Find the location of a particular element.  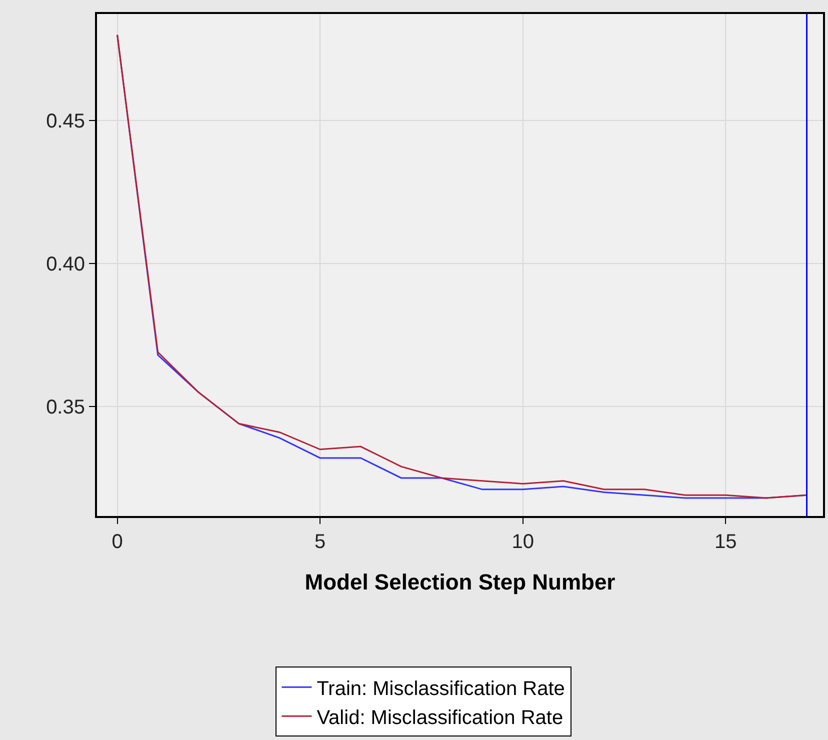

y-tick-label: 0.45 is located at coordinates (65, 121).